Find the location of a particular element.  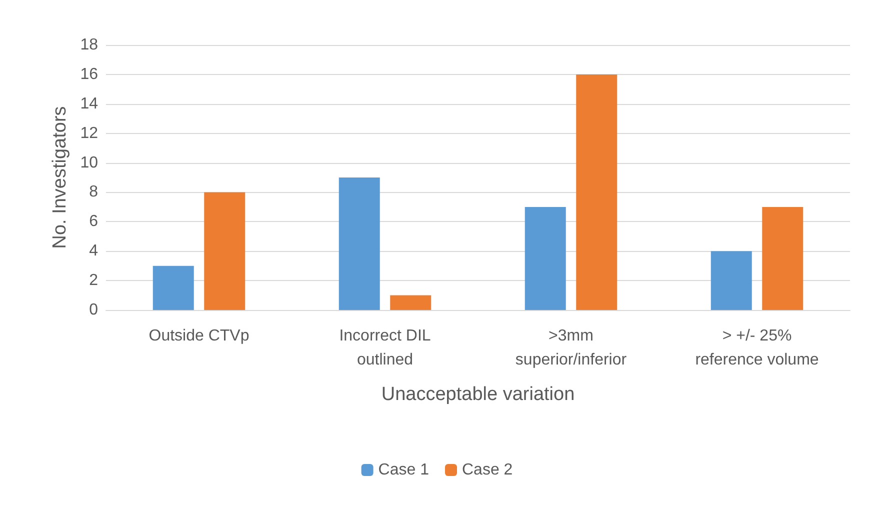

y-axis-title: No. Investigators is located at coordinates (59, 177).